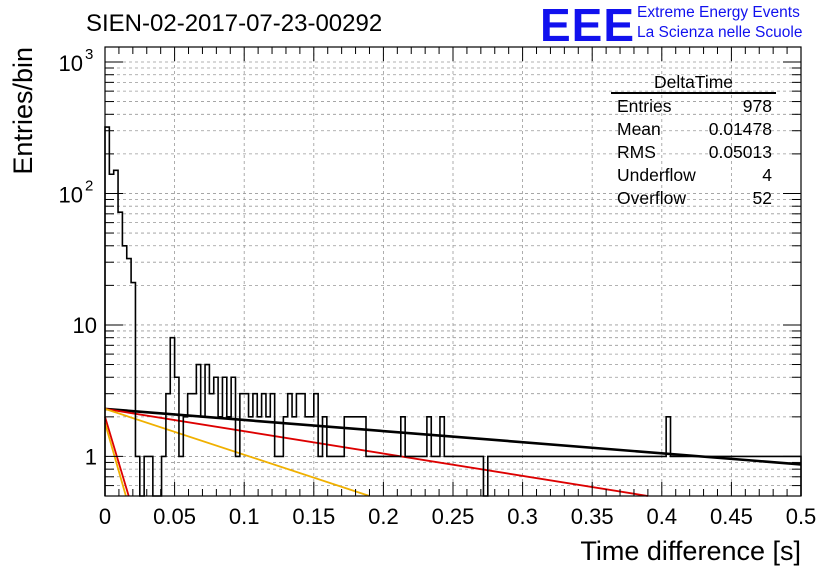 The width and height of the screenshot is (836, 572). Describe the element at coordinates (244, 516) in the screenshot. I see `x-tick-label: 0.1` at that location.